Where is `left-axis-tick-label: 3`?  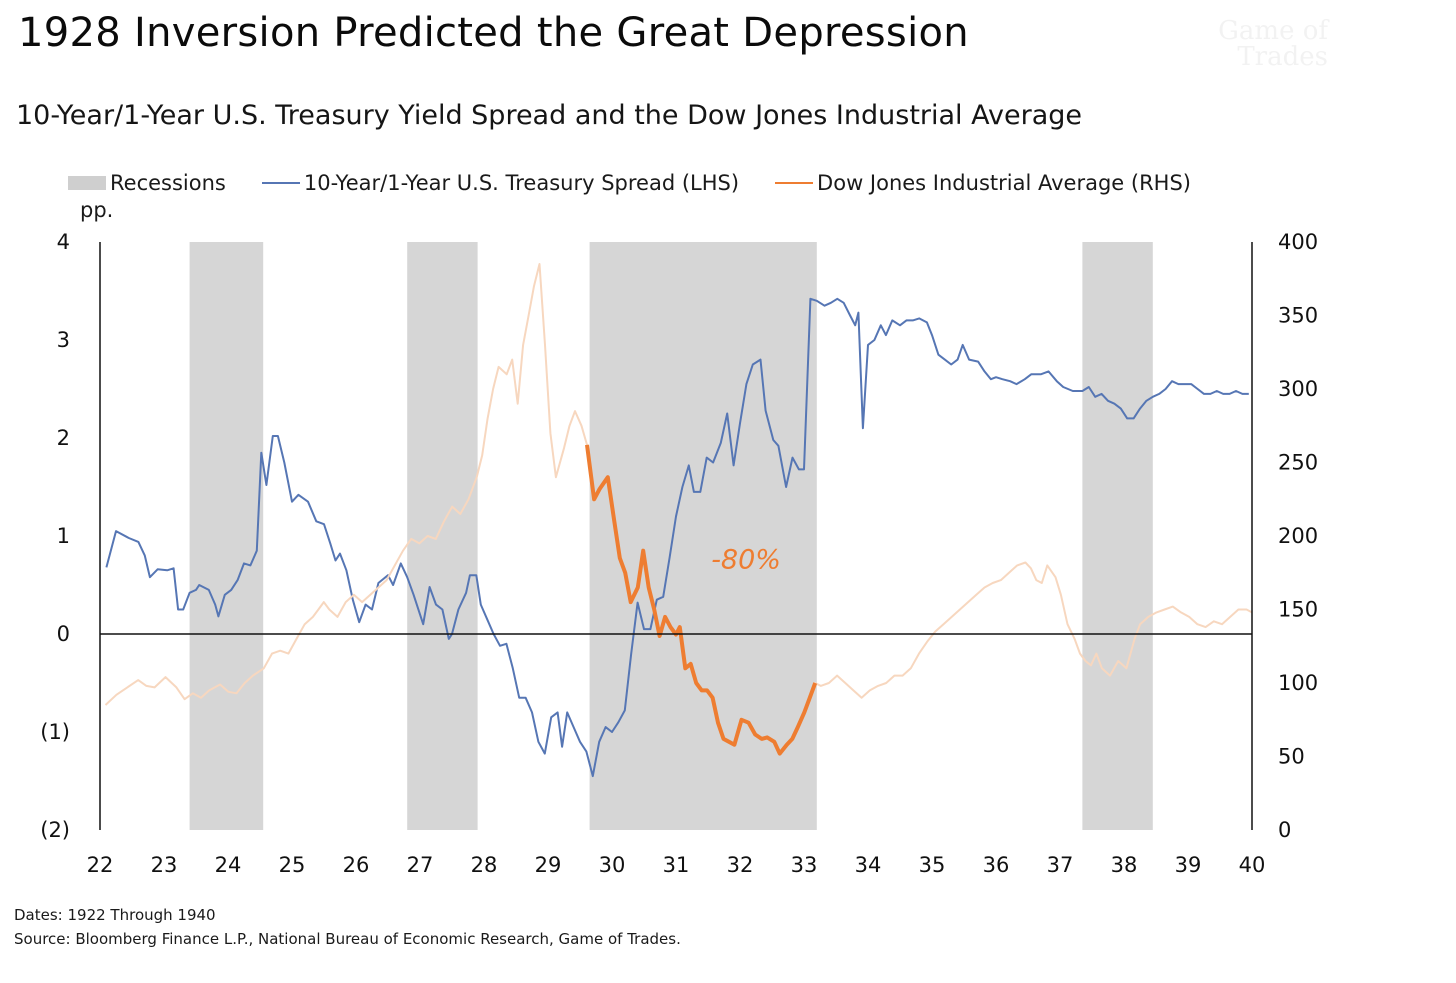
left-axis-tick-label: 3 is located at coordinates (63, 340).